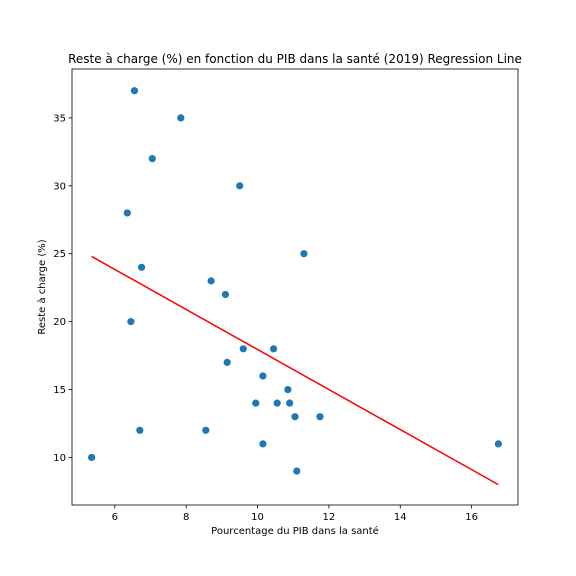 This screenshot has height=576, width=576. Describe the element at coordinates (59, 186) in the screenshot. I see `y-tick-label-30: 30` at that location.